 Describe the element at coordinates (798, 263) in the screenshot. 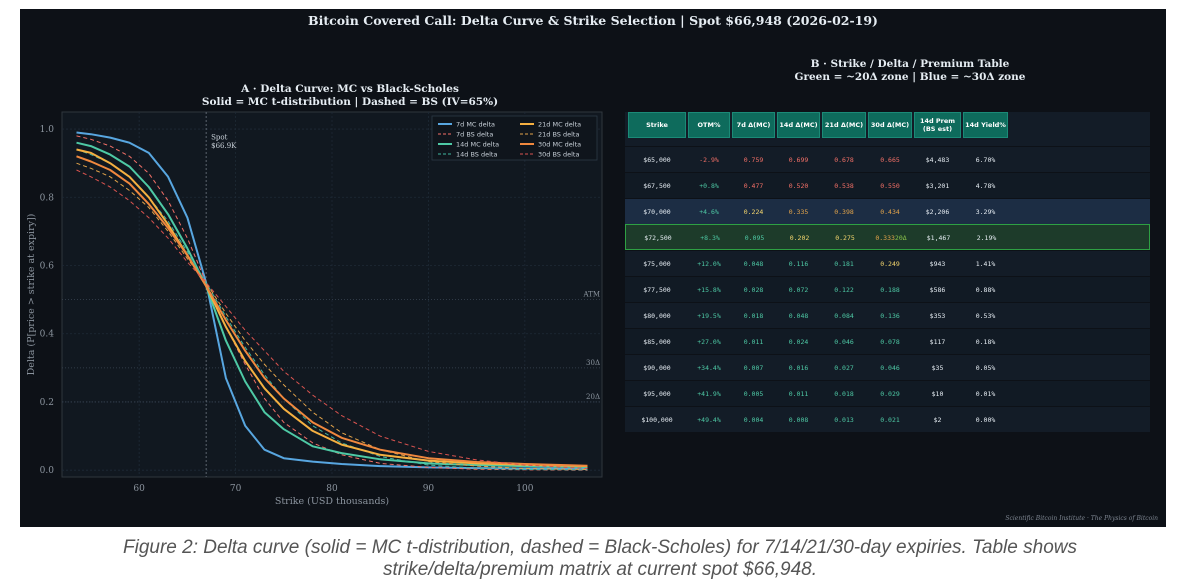

I see `table-cell: 0.116` at that location.